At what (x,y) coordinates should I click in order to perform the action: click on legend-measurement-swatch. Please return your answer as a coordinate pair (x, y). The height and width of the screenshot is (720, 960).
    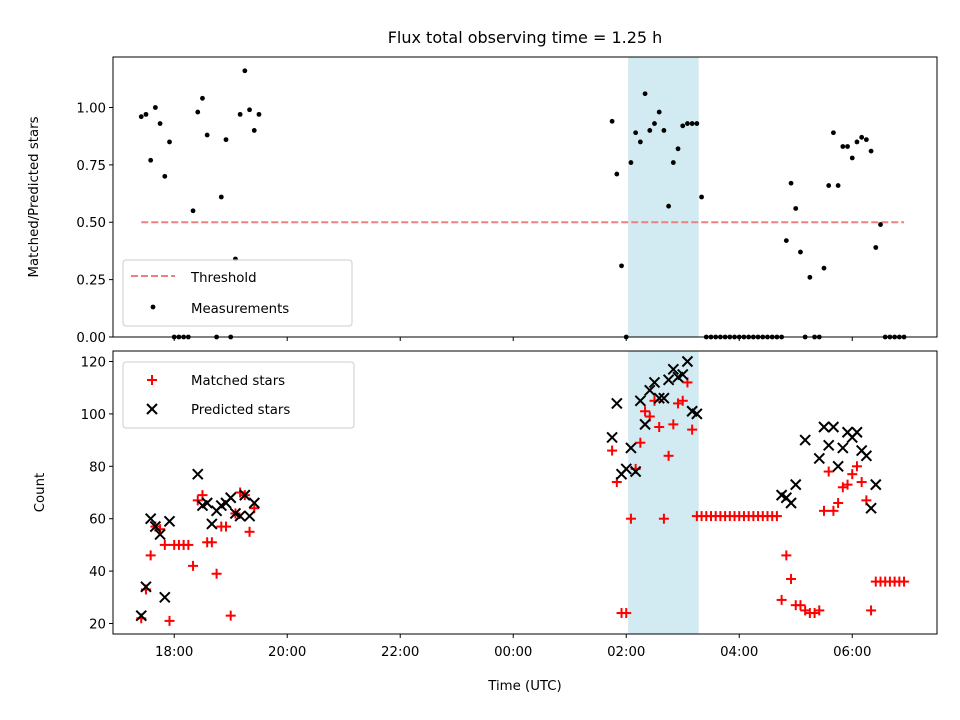
    Looking at the image, I should click on (153, 307).